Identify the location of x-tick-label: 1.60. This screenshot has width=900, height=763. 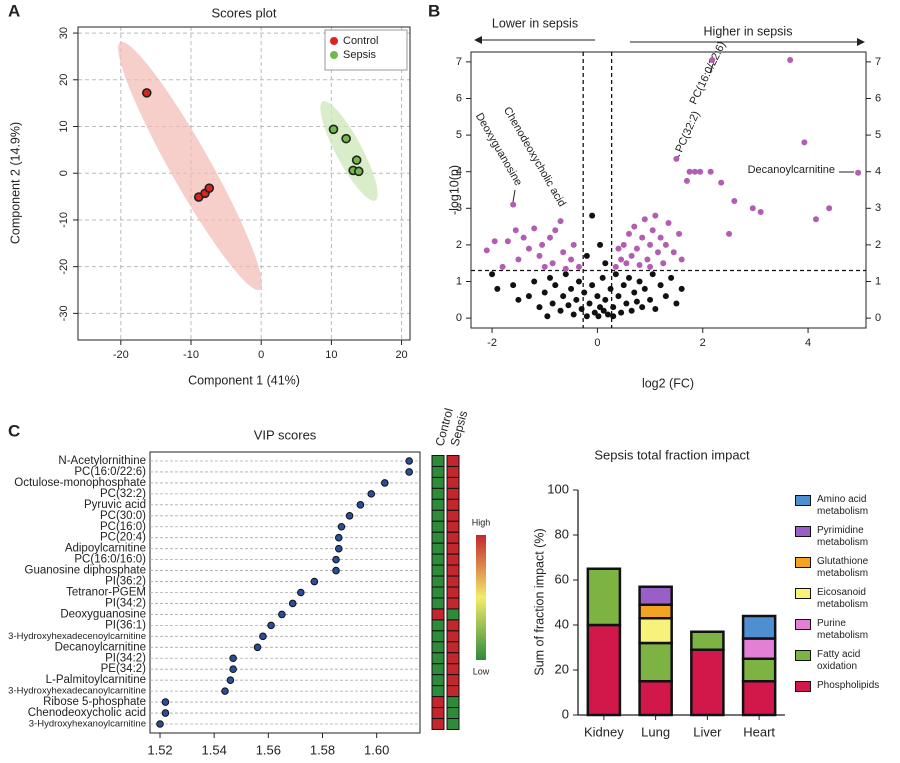
(376, 749).